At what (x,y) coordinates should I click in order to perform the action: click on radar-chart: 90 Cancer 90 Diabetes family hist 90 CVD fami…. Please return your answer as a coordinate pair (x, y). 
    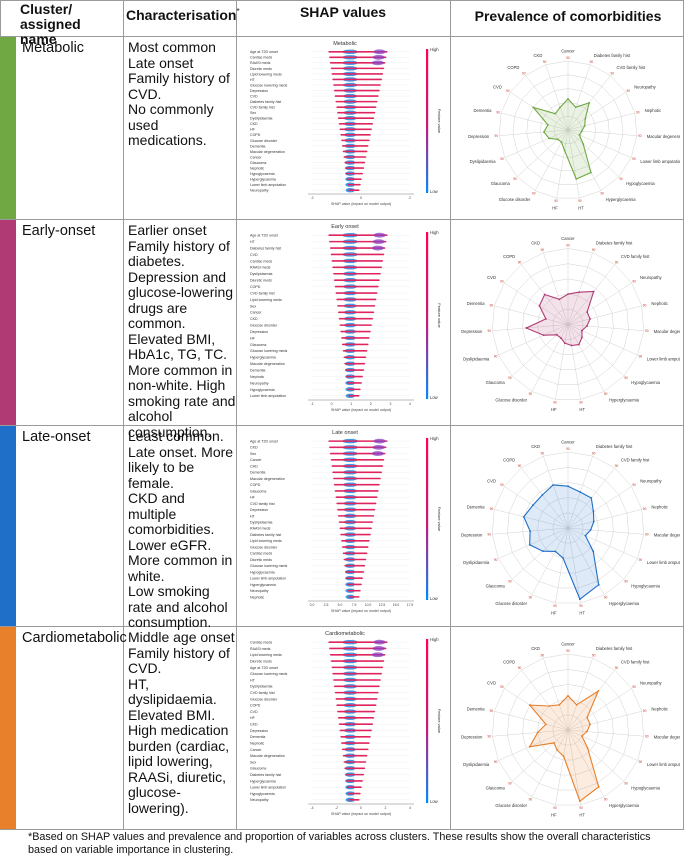
    Looking at the image, I should click on (570, 728).